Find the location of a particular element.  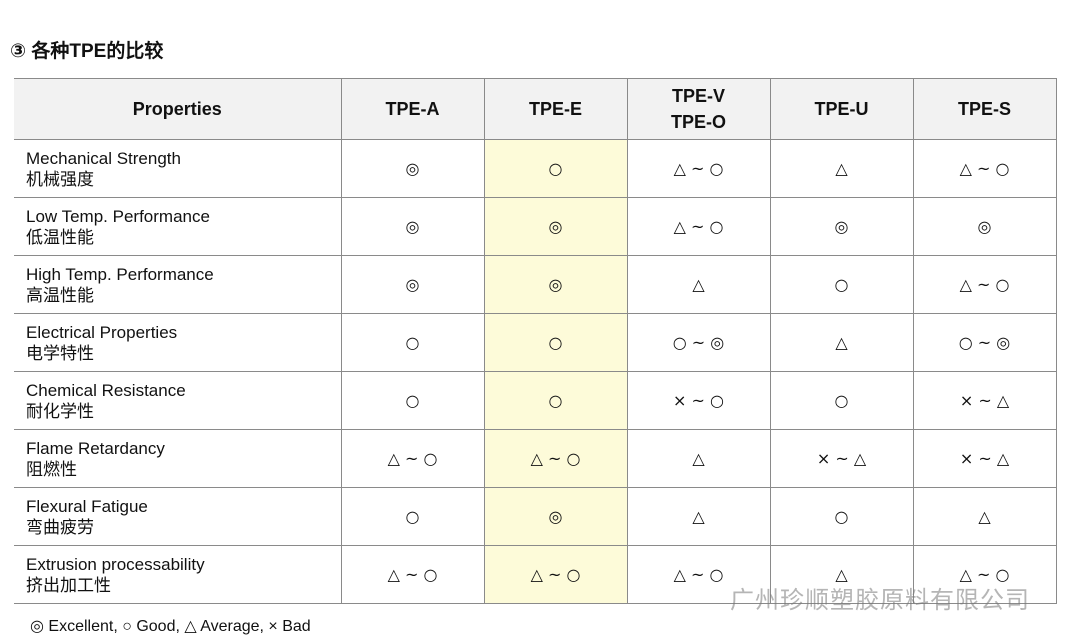

property-cell: Extrusion processability 挤出加工性 is located at coordinates (178, 574).